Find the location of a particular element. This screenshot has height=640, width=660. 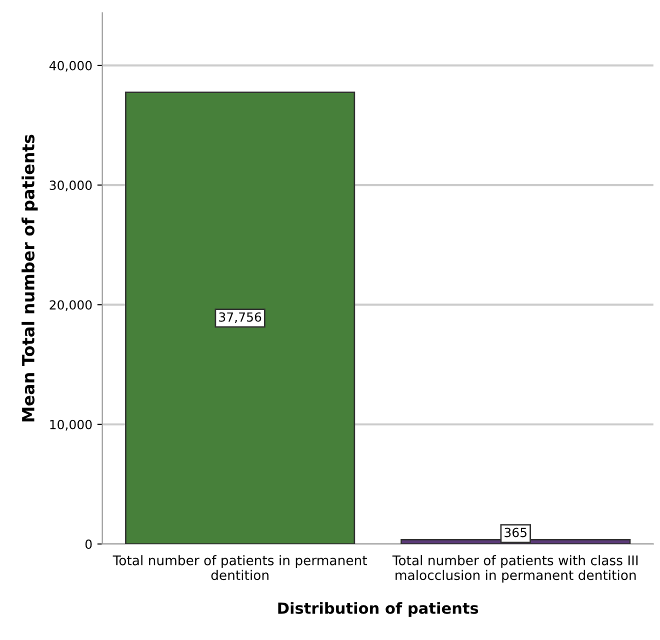

data-label: 365 is located at coordinates (515, 533).